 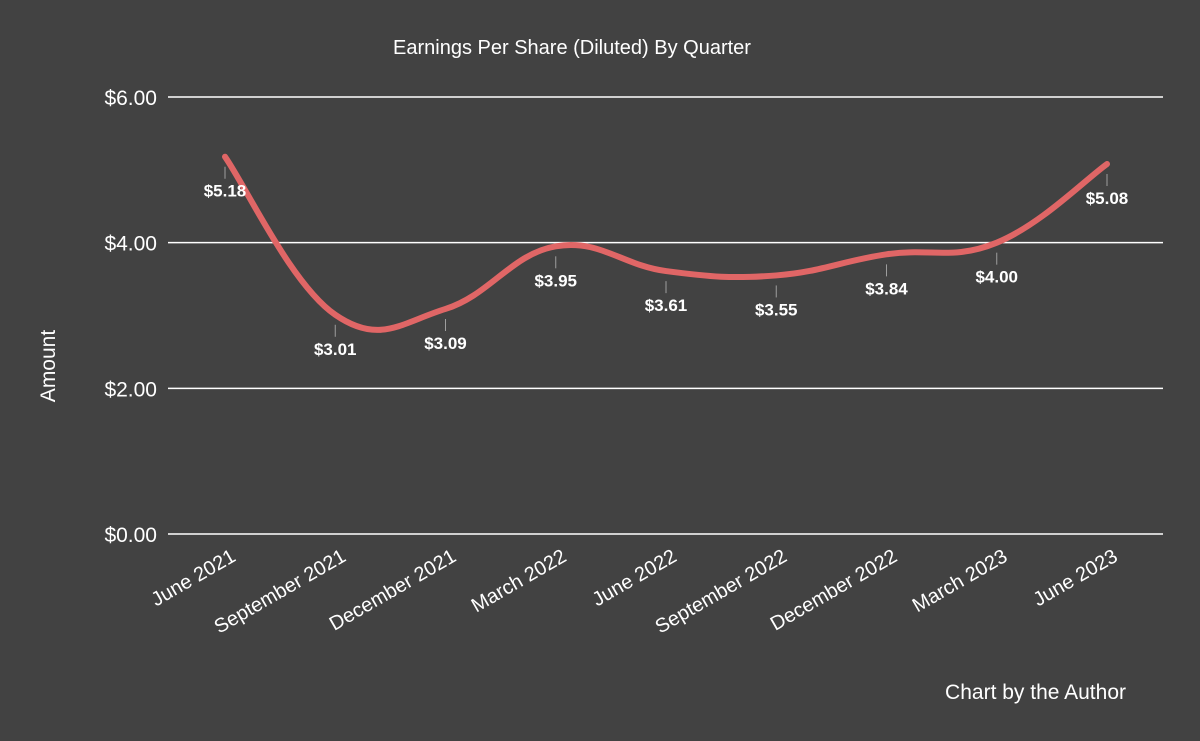 What do you see at coordinates (555, 280) in the screenshot?
I see `data-label: $3.95` at bounding box center [555, 280].